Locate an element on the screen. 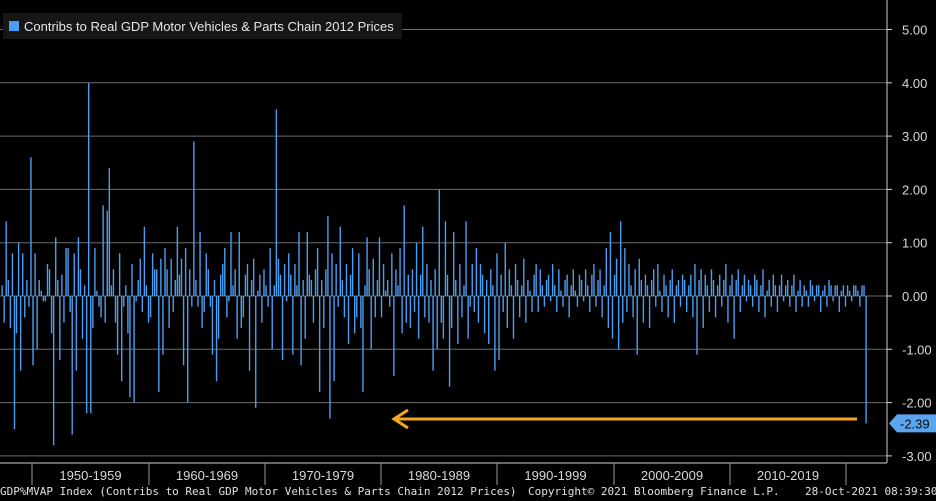  x-tick-label: 2010-2019 is located at coordinates (788, 475).